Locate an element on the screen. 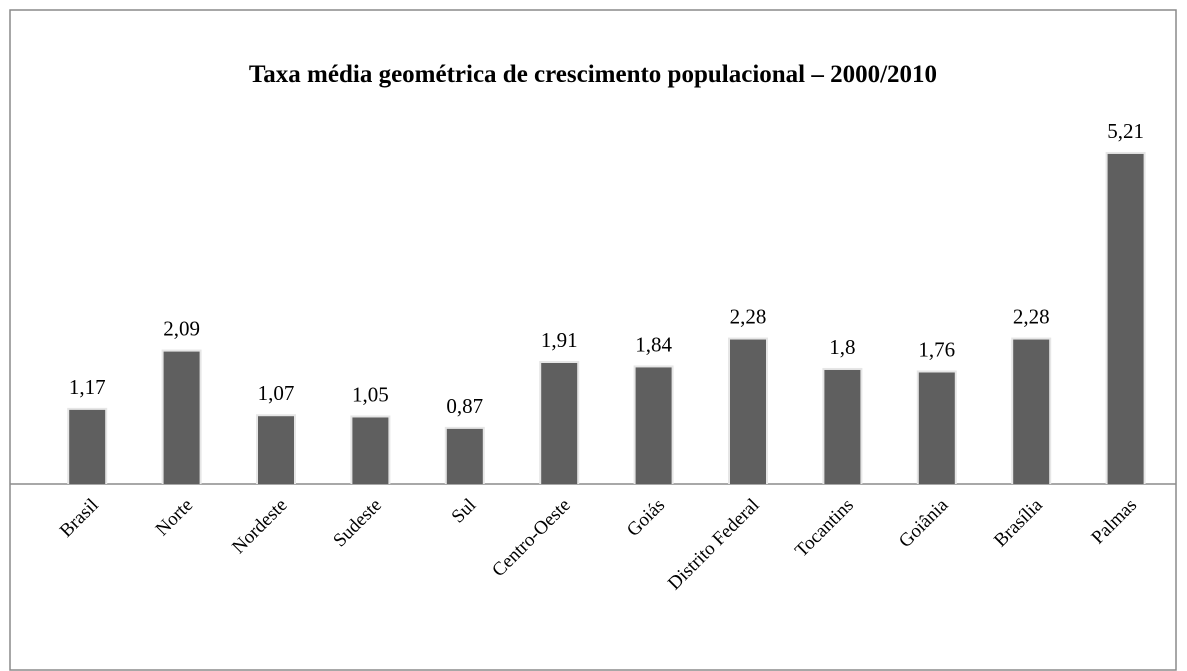 The image size is (1187, 671). value-label: 1,05 is located at coordinates (370, 394).